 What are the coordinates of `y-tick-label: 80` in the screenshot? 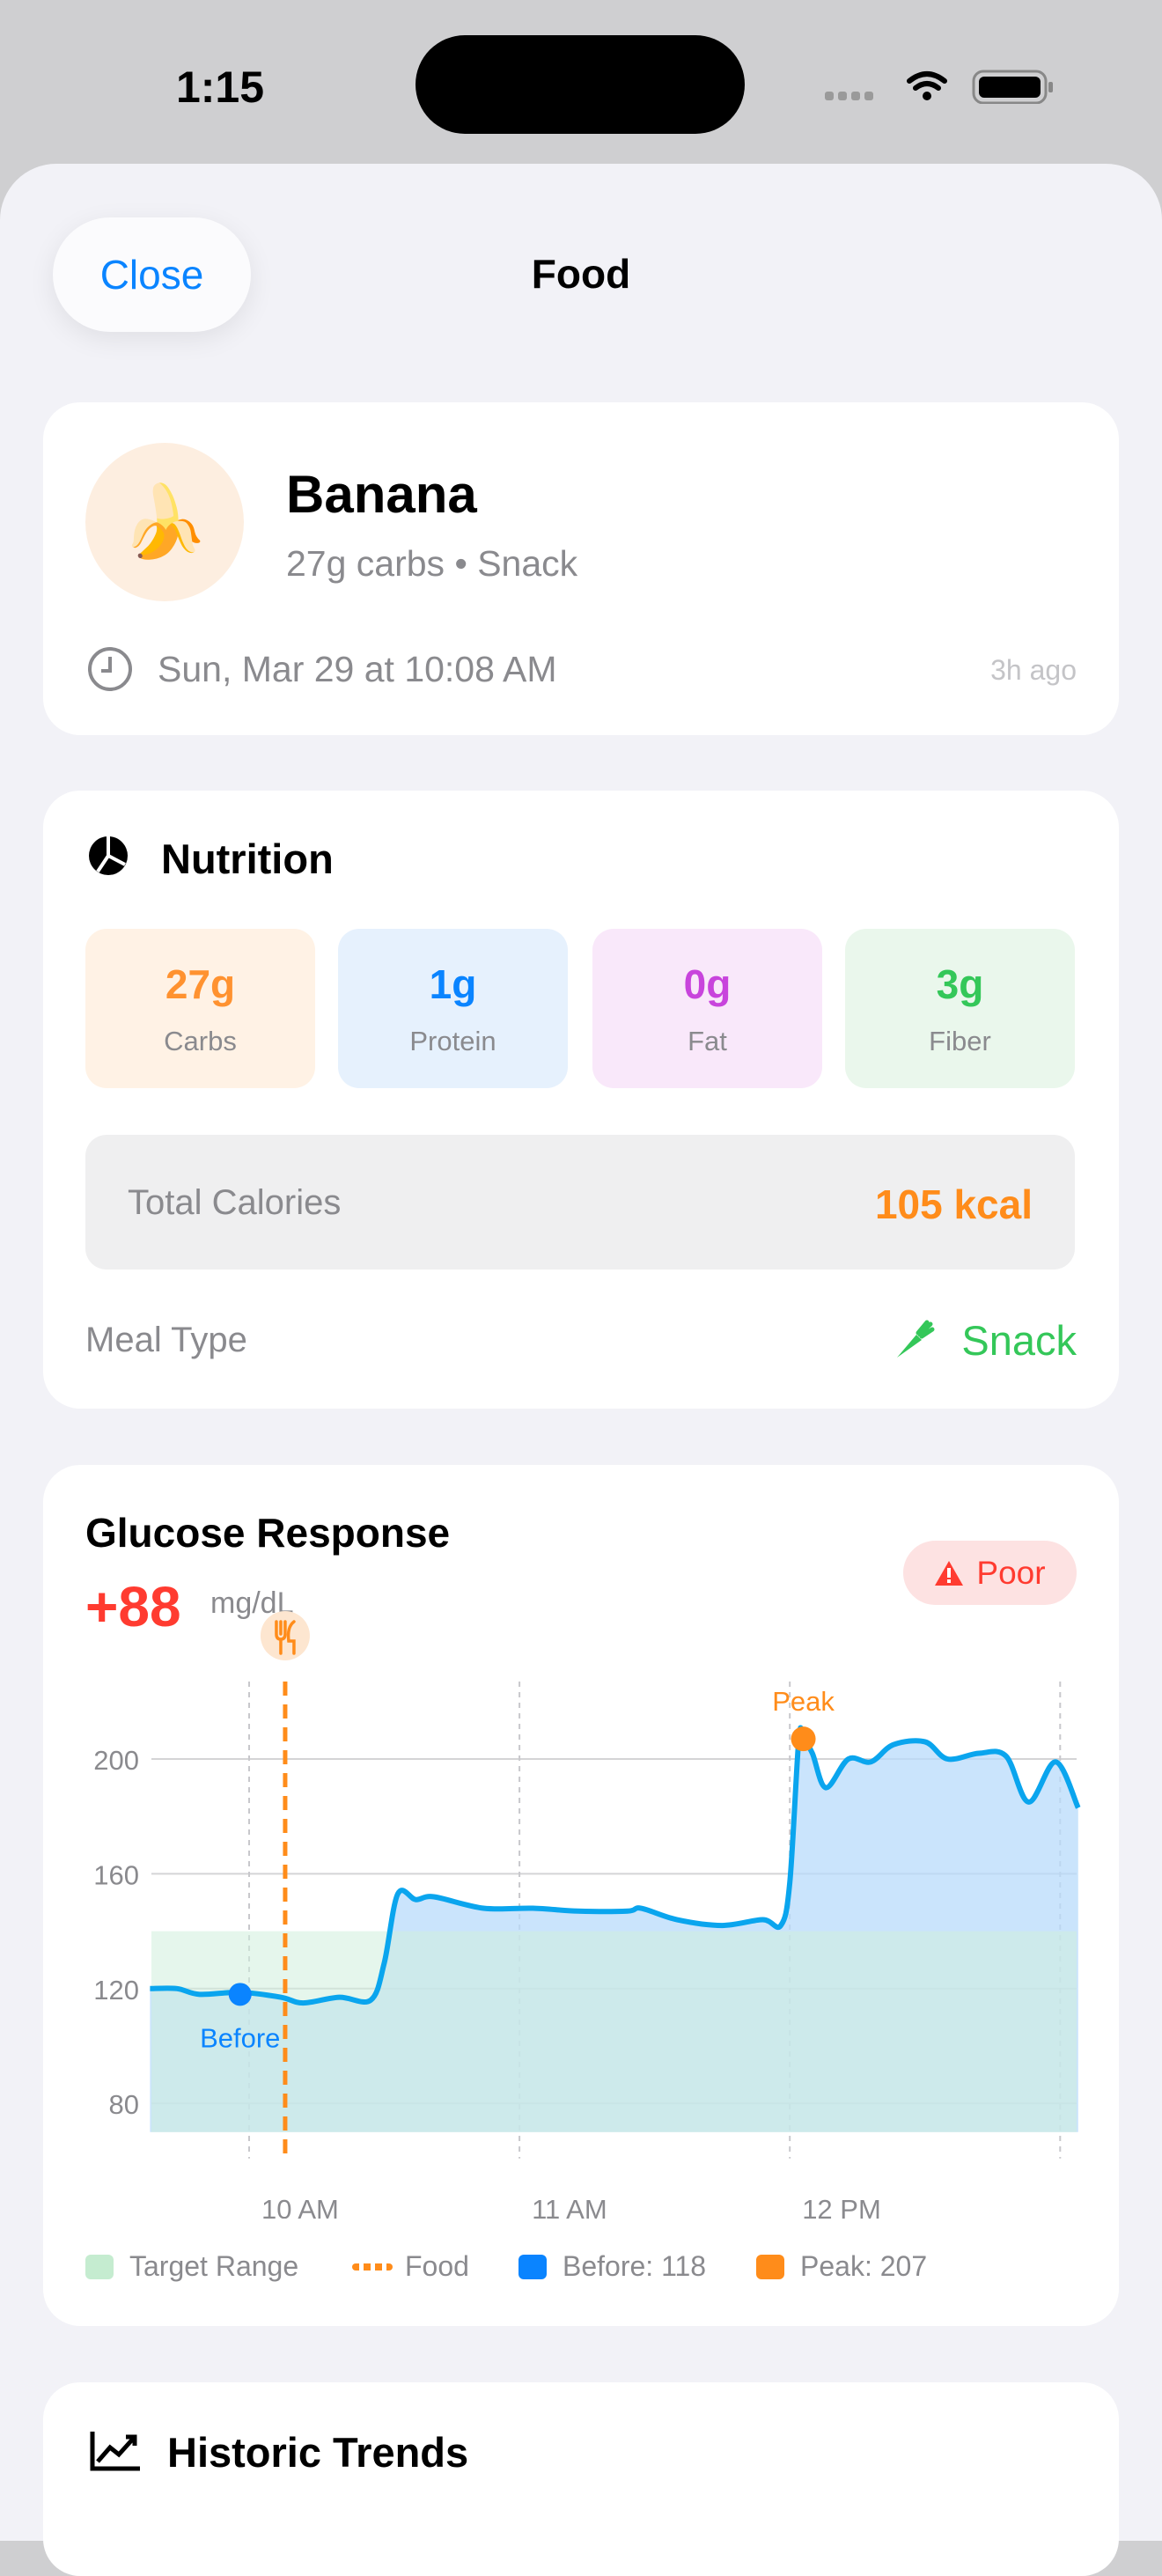 It's located at (124, 2104).